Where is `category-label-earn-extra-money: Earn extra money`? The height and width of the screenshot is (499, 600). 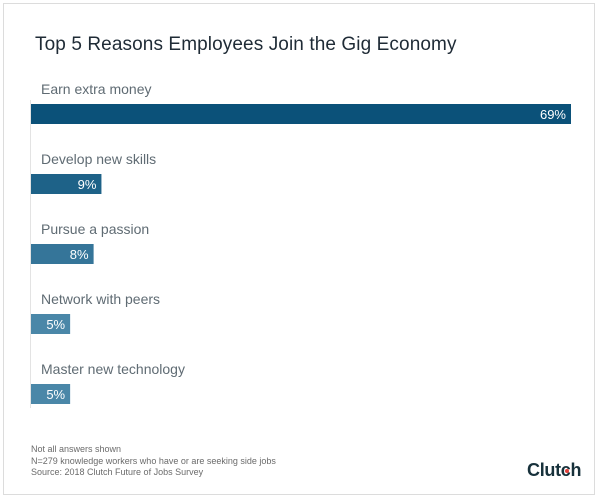 category-label-earn-extra-money: Earn extra money is located at coordinates (96, 89).